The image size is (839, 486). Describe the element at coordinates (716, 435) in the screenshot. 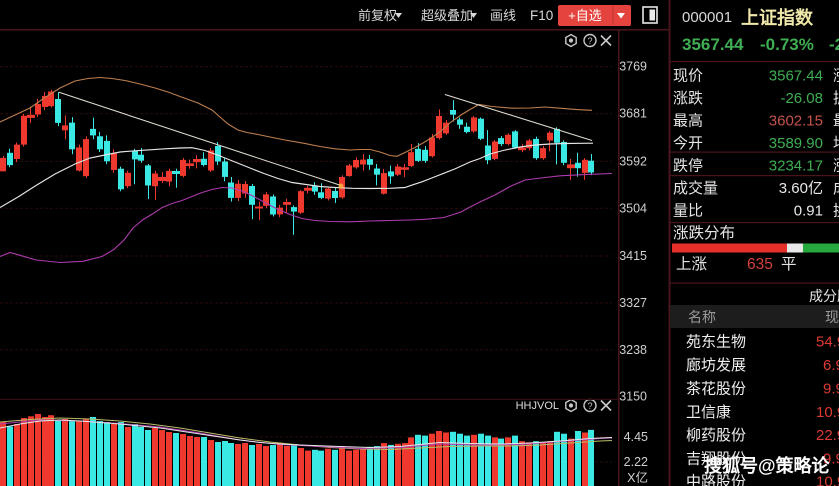

I see `svg-text: 柳药股份` at that location.